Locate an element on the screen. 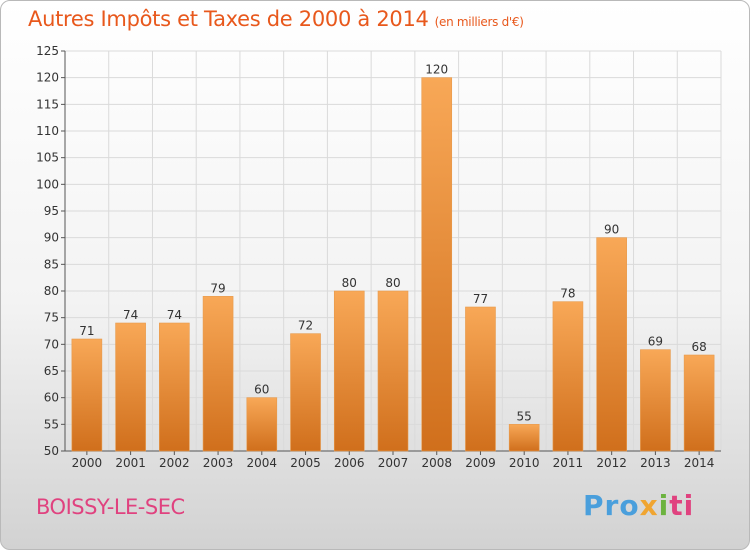  y-tick-label: 90 is located at coordinates (51, 238).